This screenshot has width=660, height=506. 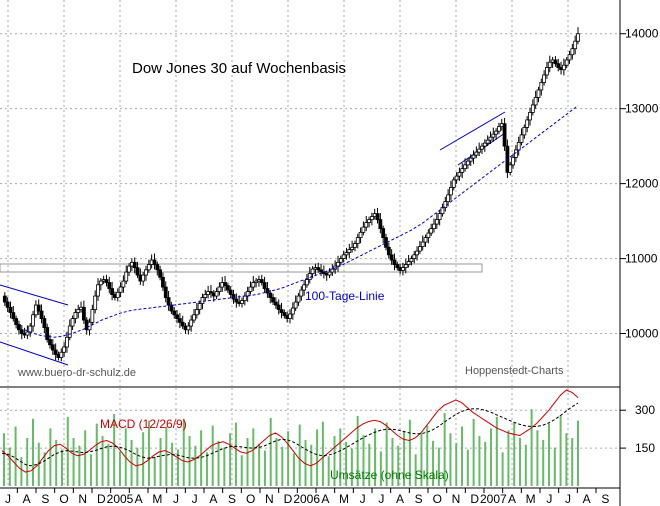 What do you see at coordinates (514, 371) in the screenshot?
I see `source-right: Hoppenstedt-Charts` at bounding box center [514, 371].